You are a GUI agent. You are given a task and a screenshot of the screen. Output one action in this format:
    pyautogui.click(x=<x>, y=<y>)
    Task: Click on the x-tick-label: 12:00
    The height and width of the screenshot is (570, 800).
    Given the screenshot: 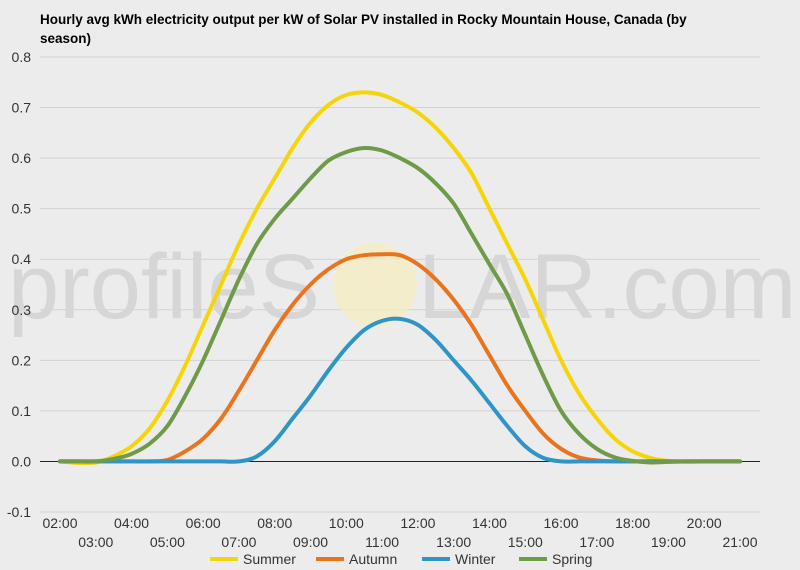 What is the action you would take?
    pyautogui.click(x=417, y=523)
    